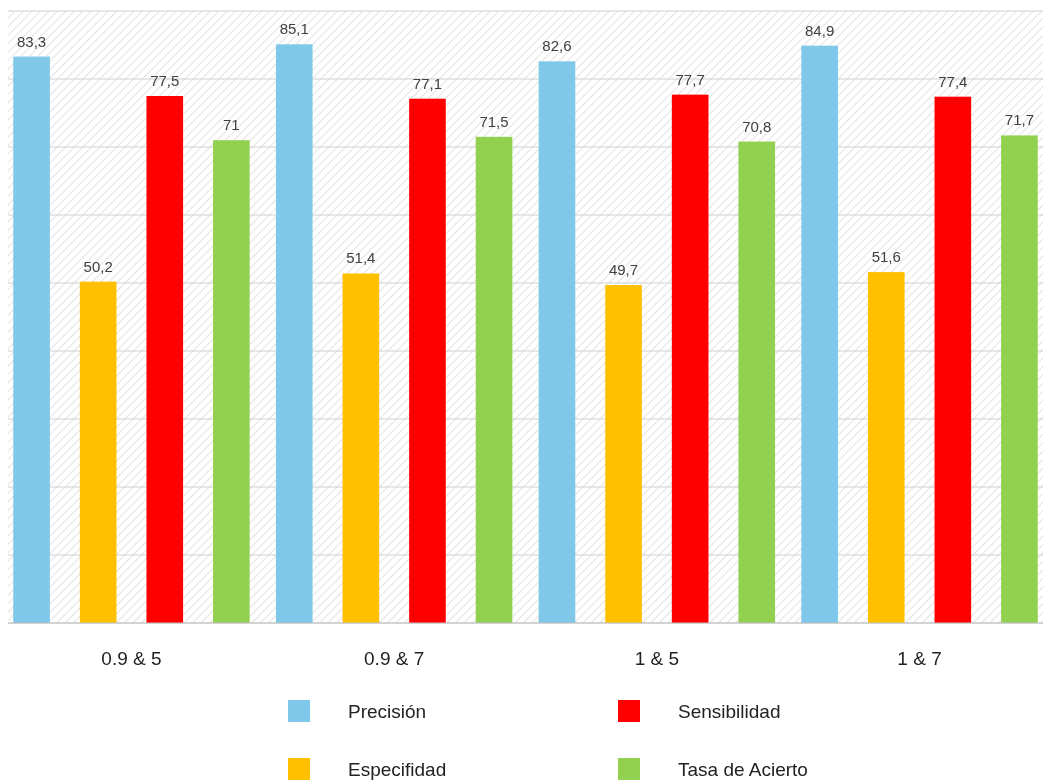 This screenshot has height=780, width=1051. Describe the element at coordinates (397, 769) in the screenshot. I see `legend-label: Especifidad` at that location.